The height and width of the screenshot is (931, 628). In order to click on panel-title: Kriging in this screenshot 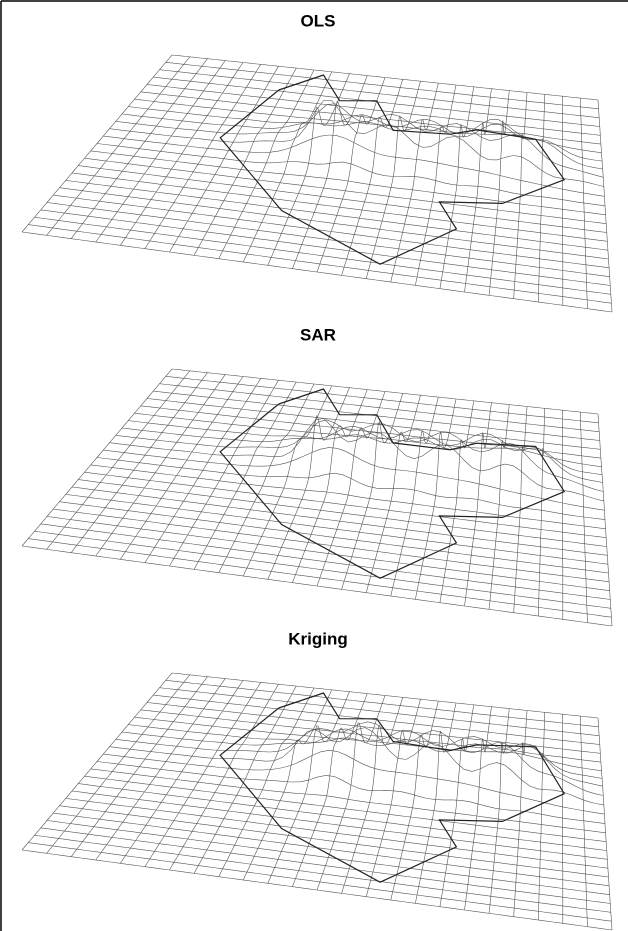, I will do `click(318, 638)`.